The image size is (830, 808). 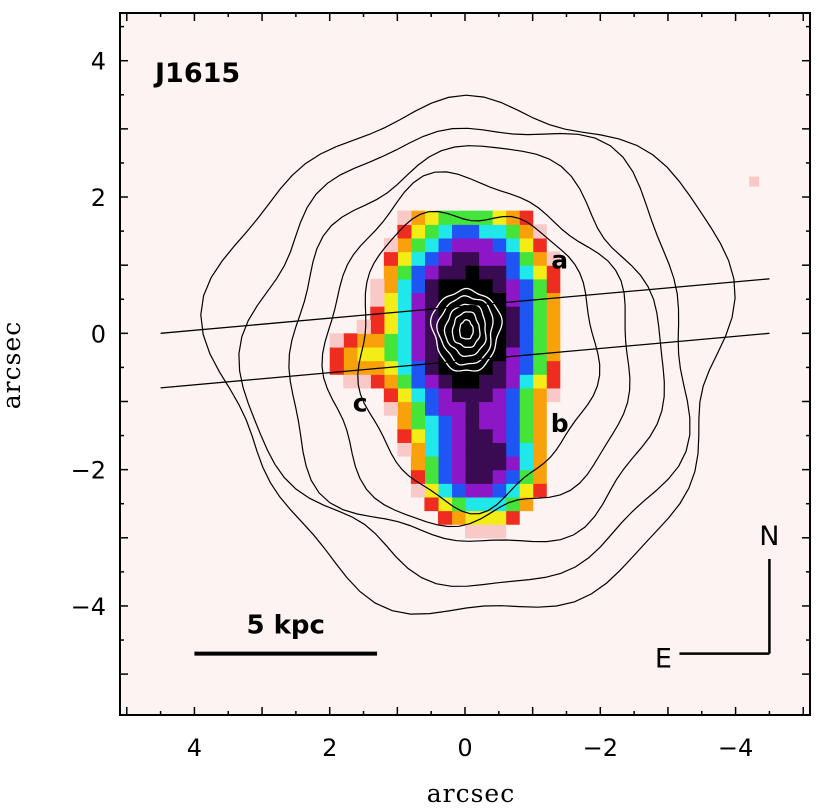 I want to click on compass-north-label: N, so click(x=769, y=536).